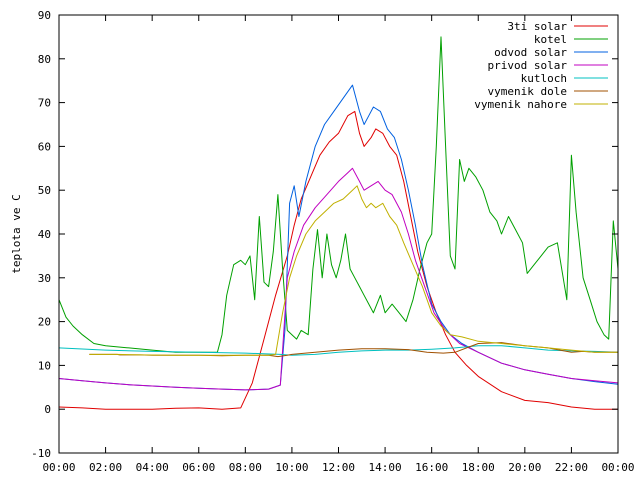 Image resolution: width=640 pixels, height=480 pixels. I want to click on x-tick-label: 06:00, so click(198, 467).